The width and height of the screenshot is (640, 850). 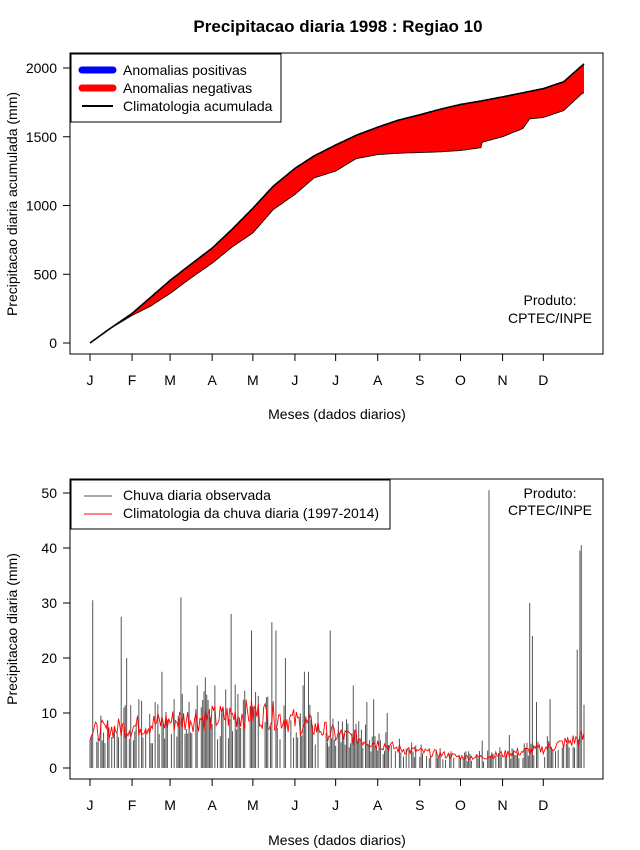 What do you see at coordinates (198, 106) in the screenshot?
I see `legend-label-climatology: Climatologia acumulada` at bounding box center [198, 106].